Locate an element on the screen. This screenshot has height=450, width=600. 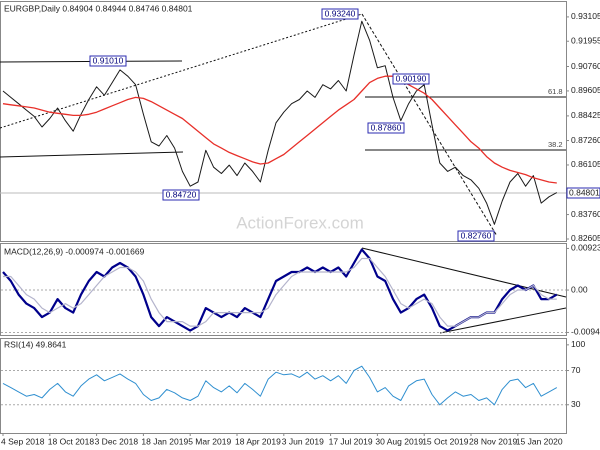
channel-line is located at coordinates (92, 154).